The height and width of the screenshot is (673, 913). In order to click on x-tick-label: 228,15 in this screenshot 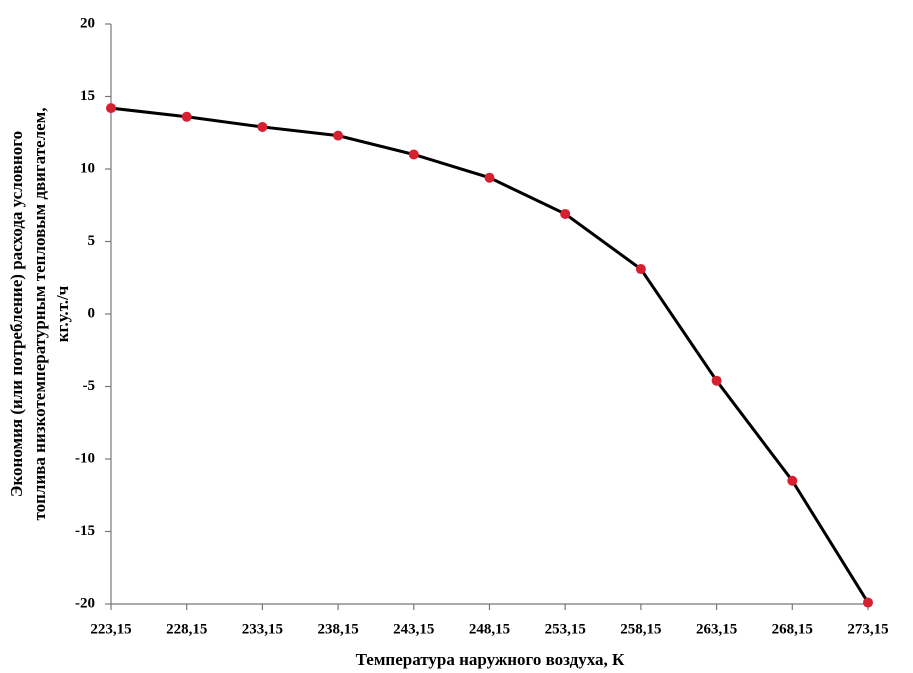, I will do `click(186, 629)`.